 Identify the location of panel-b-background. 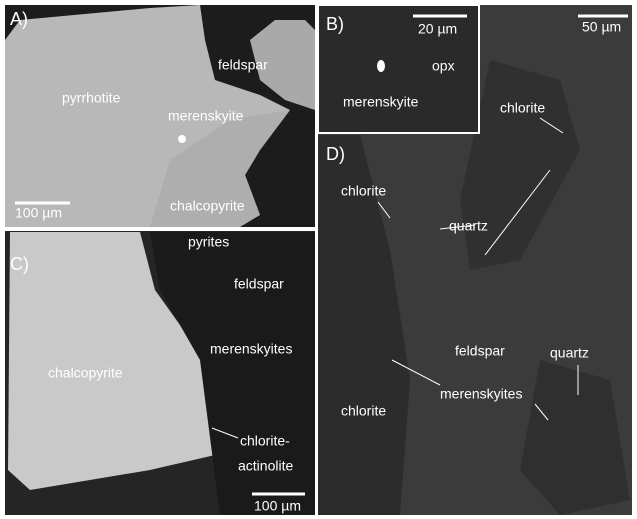
(398, 69).